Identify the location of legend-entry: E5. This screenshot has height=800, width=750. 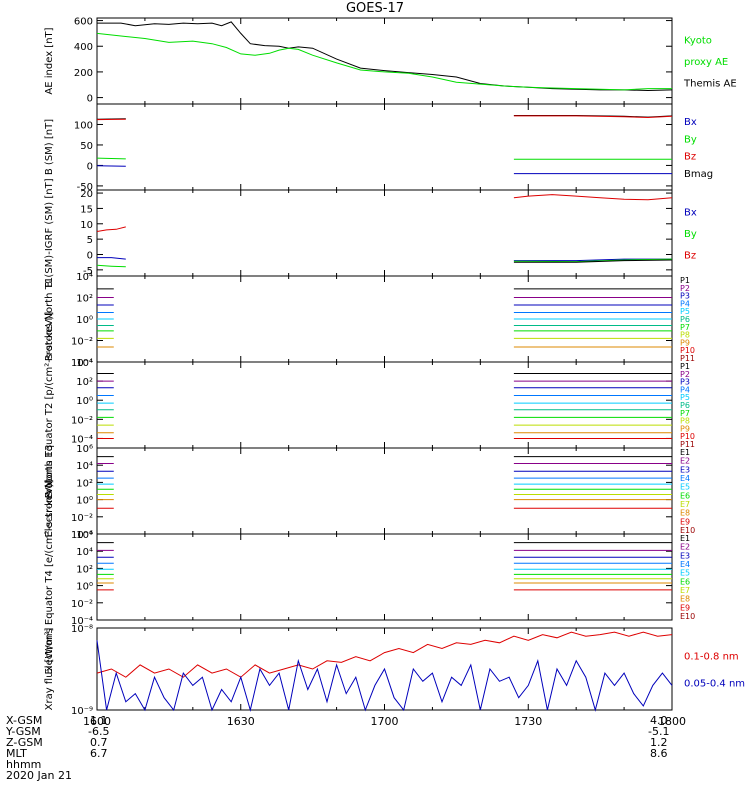
(685, 573).